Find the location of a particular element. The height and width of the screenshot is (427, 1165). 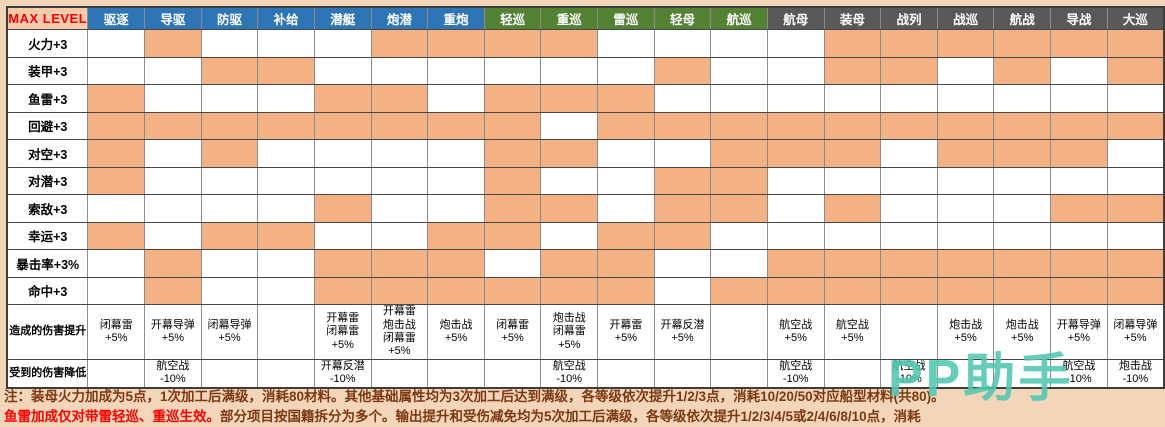

modifier-cell: 闭幕雷 +5% is located at coordinates (512, 332).